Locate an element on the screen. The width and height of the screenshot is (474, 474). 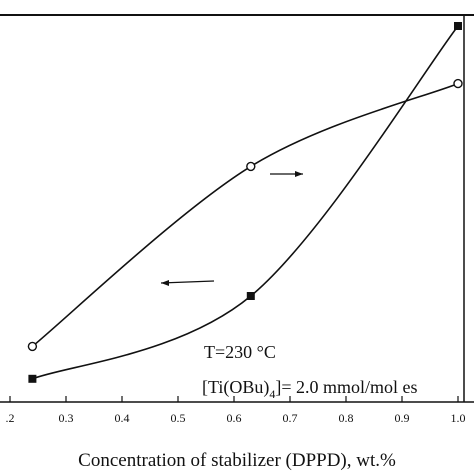
x-axis-title: Concentration of stabilizer (DPPD), wt.% is located at coordinates (237, 460).